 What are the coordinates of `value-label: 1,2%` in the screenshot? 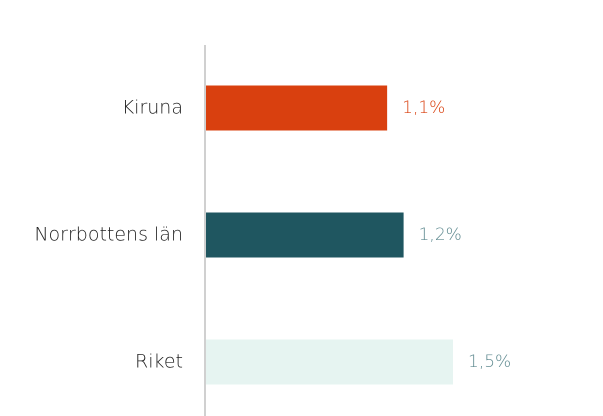 It's located at (440, 235).